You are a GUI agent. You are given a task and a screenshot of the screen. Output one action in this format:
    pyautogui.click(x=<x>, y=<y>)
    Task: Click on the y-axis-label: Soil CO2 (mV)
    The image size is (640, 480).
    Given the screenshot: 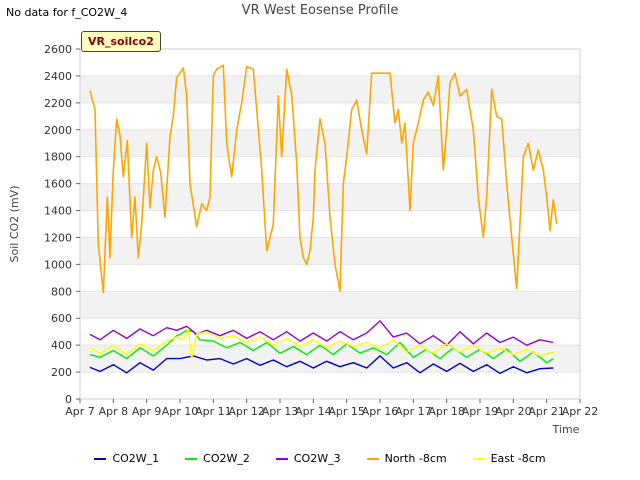 What is the action you would take?
    pyautogui.click(x=14, y=224)
    